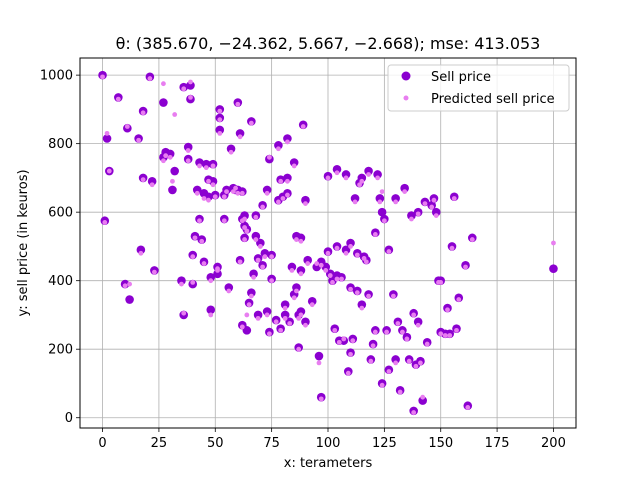  What do you see at coordinates (332, 439) in the screenshot?
I see `x-ticks: 0 25 50 75 100 125 150 175 200` at bounding box center [332, 439].